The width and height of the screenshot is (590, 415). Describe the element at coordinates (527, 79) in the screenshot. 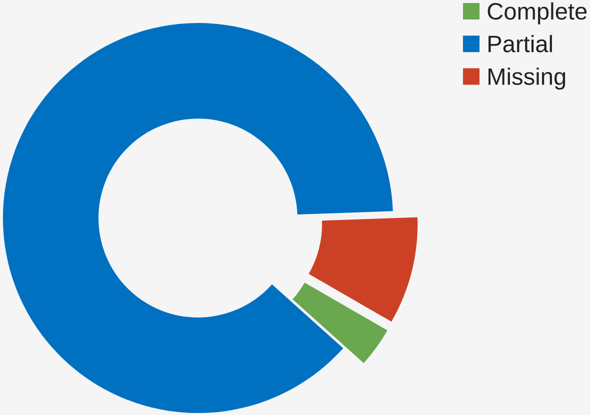

I see `legend-label: Missing` at that location.